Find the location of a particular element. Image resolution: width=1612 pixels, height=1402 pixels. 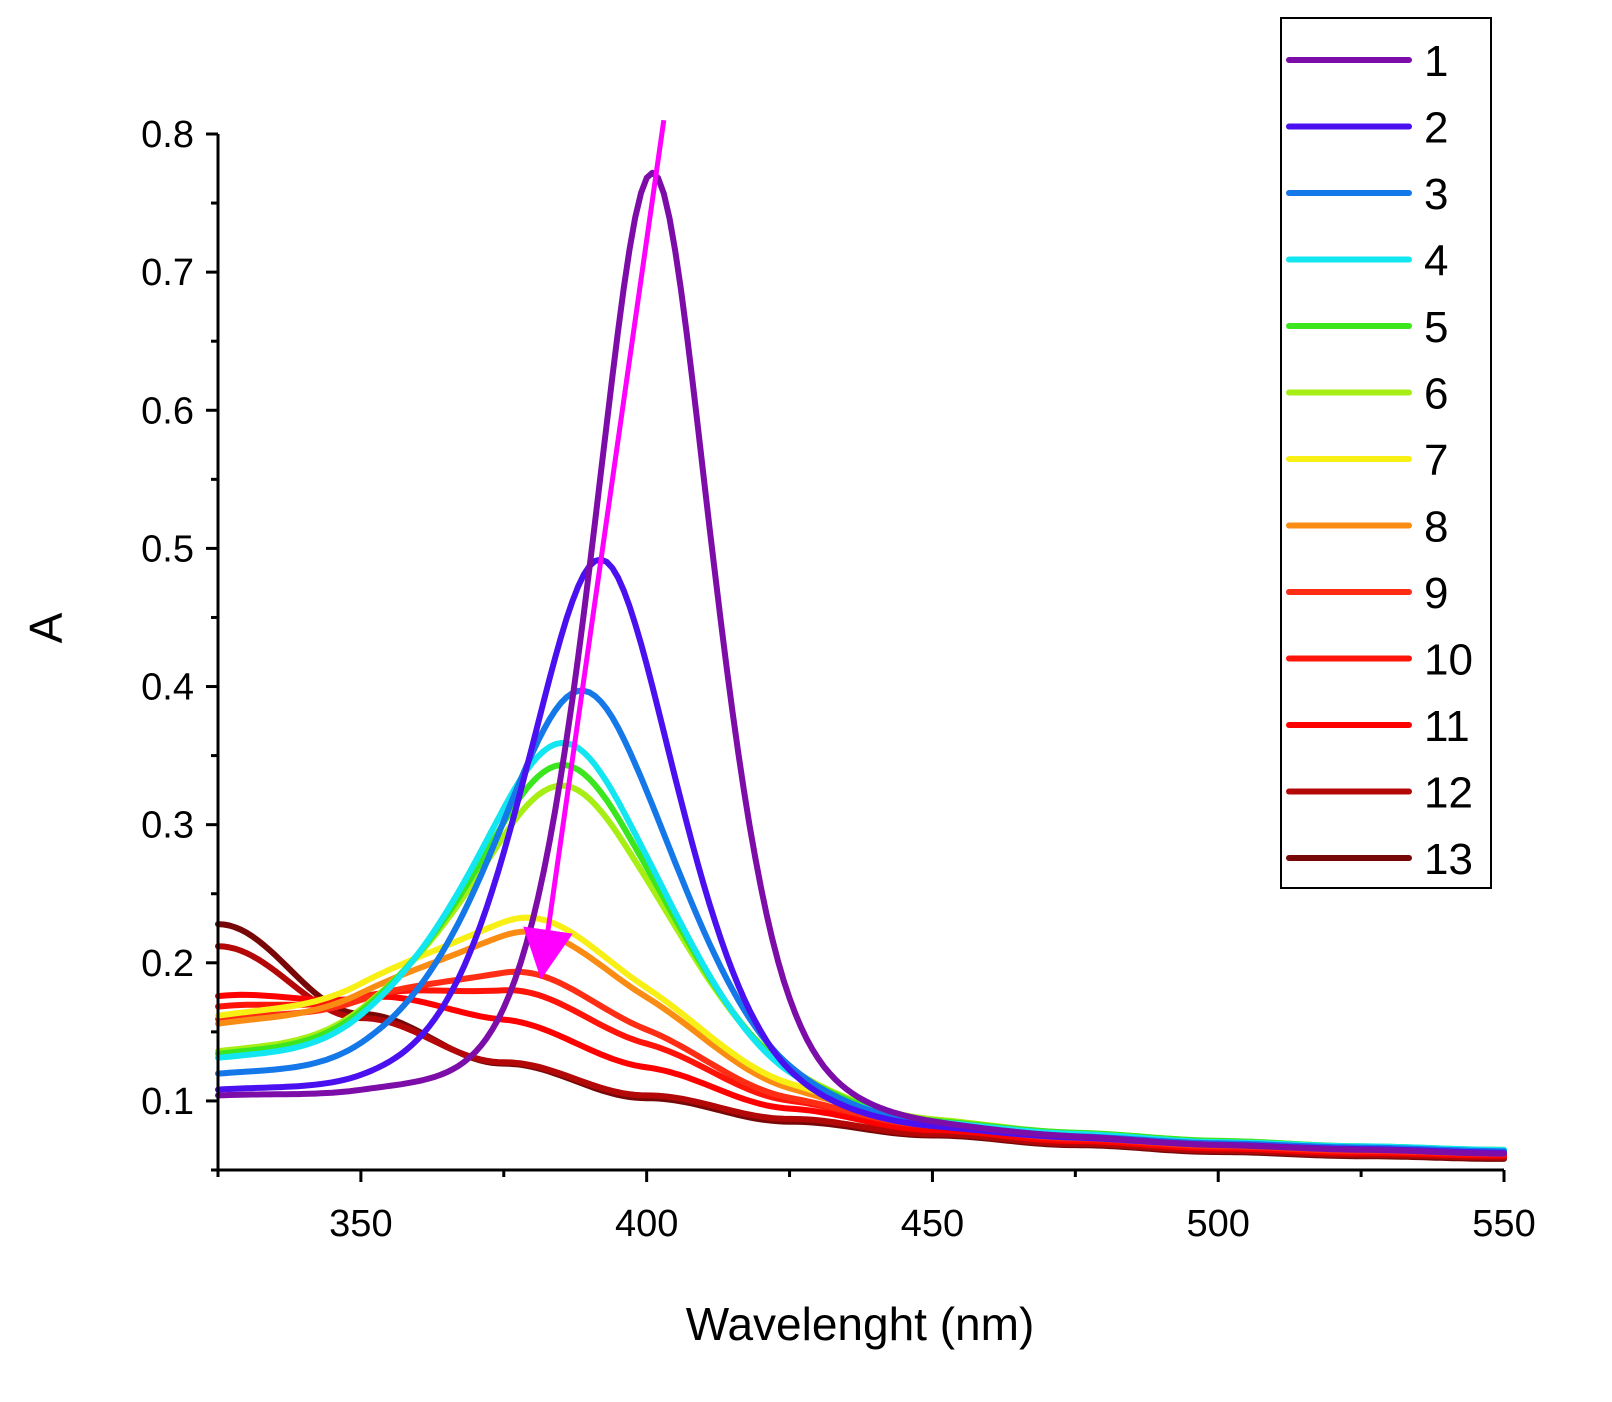

trend-arrow is located at coordinates (595, 549).